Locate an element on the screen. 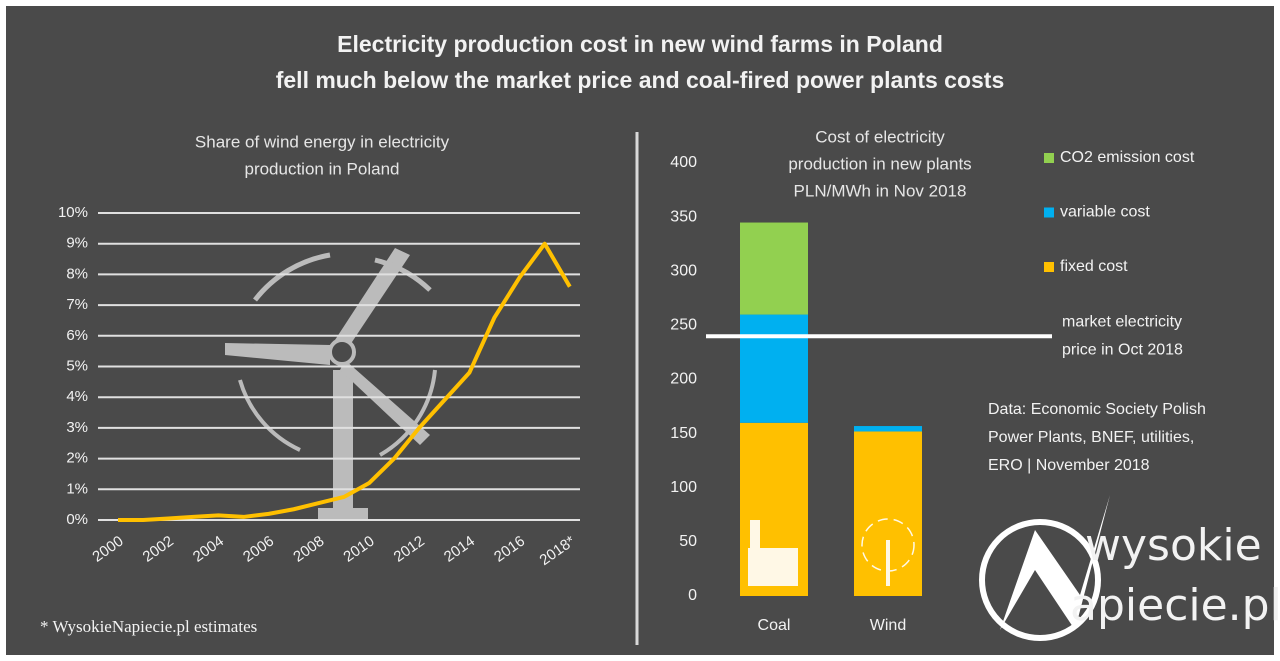 Image resolution: width=1280 pixels, height=661 pixels. logo-n is located at coordinates (1055, 562).